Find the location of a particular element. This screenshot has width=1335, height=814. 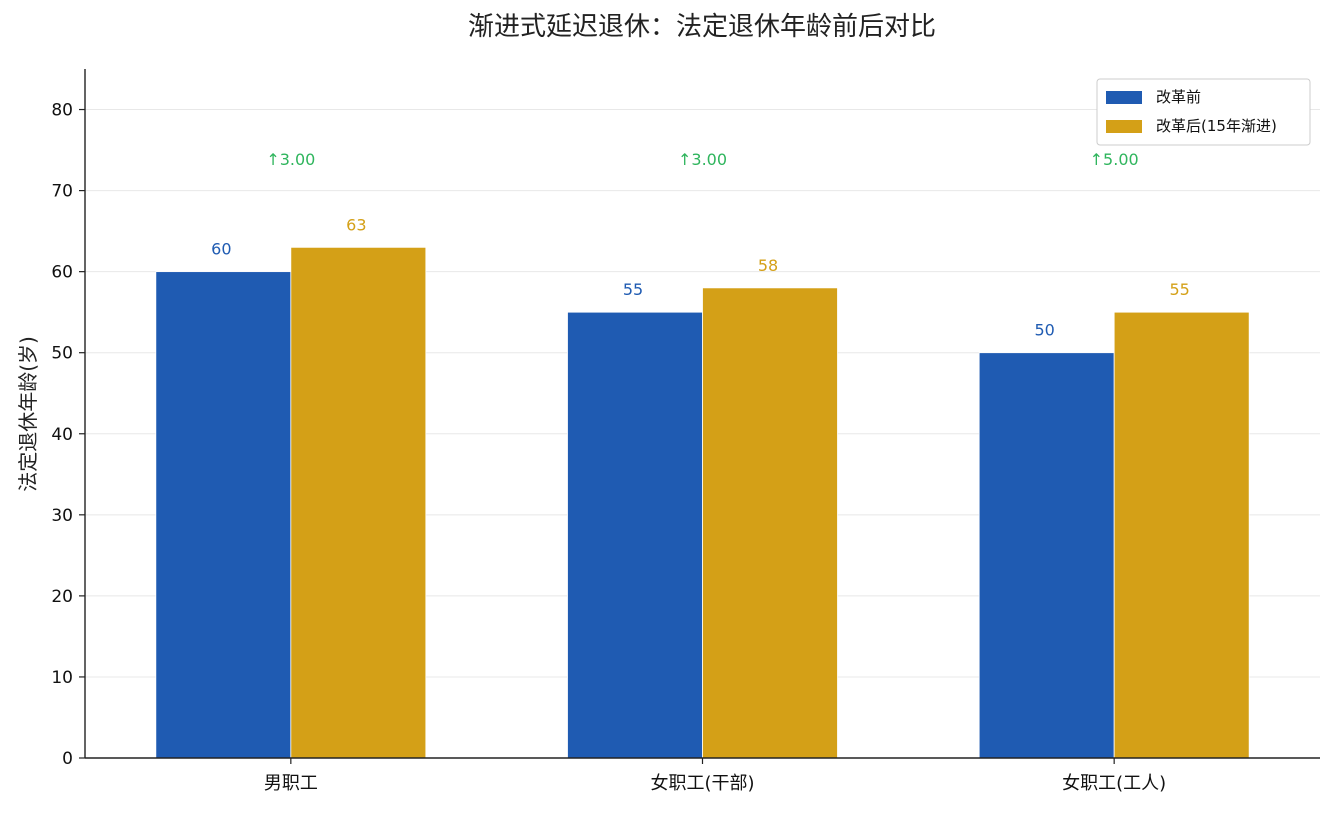

y-tick-label: 0 is located at coordinates (67, 759).